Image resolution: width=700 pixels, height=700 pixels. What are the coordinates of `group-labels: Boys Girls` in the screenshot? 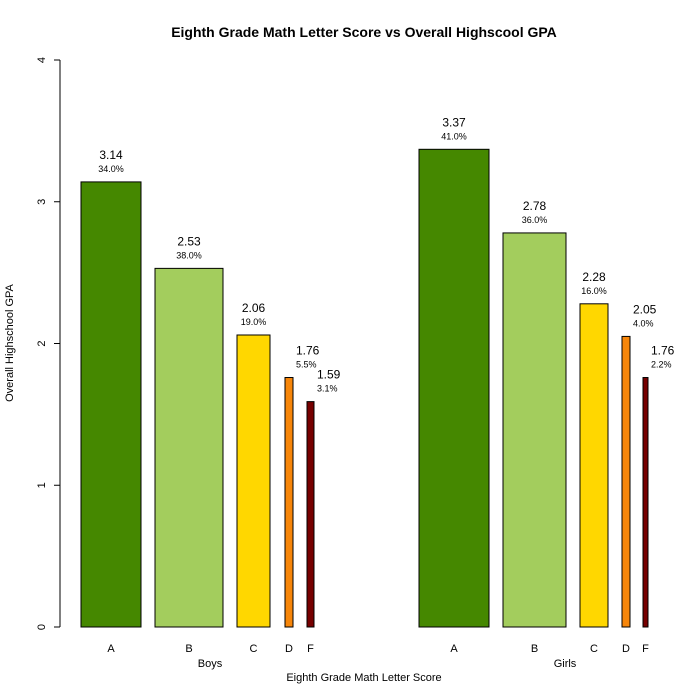 It's located at (387, 664).